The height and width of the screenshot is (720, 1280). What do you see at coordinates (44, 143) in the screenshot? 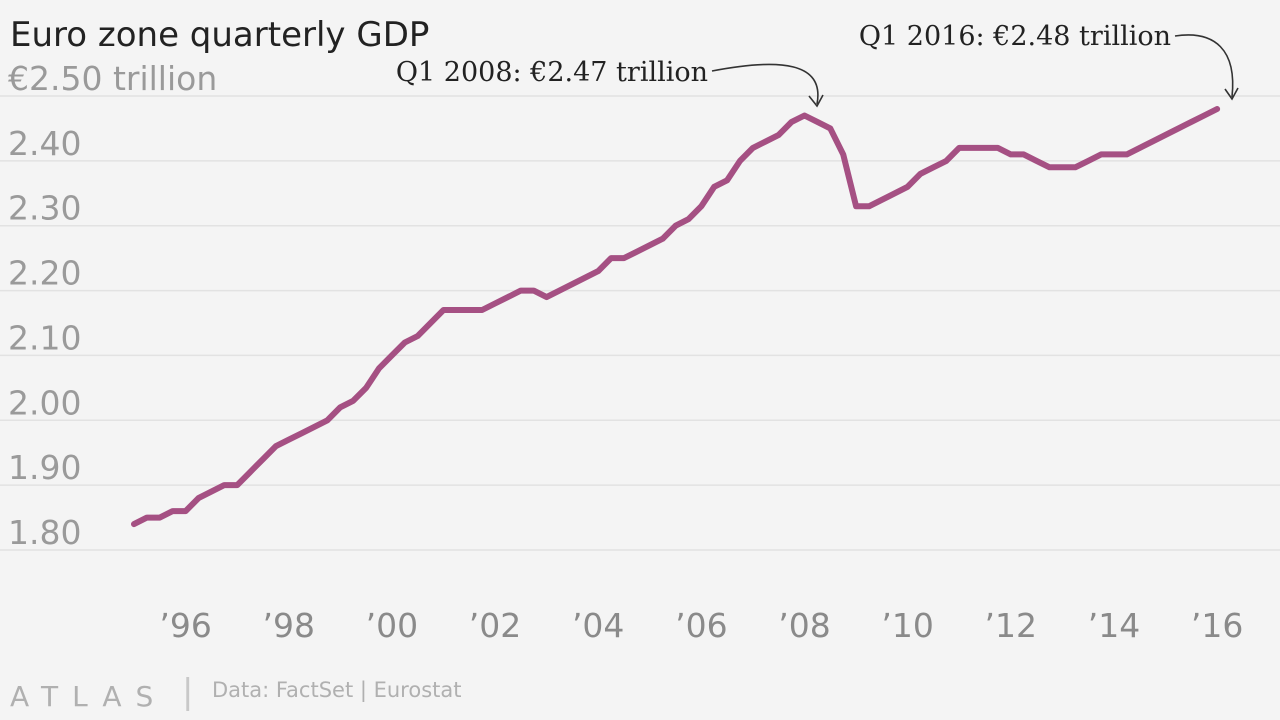
I see `y-tick-label: 2.40` at bounding box center [44, 143].